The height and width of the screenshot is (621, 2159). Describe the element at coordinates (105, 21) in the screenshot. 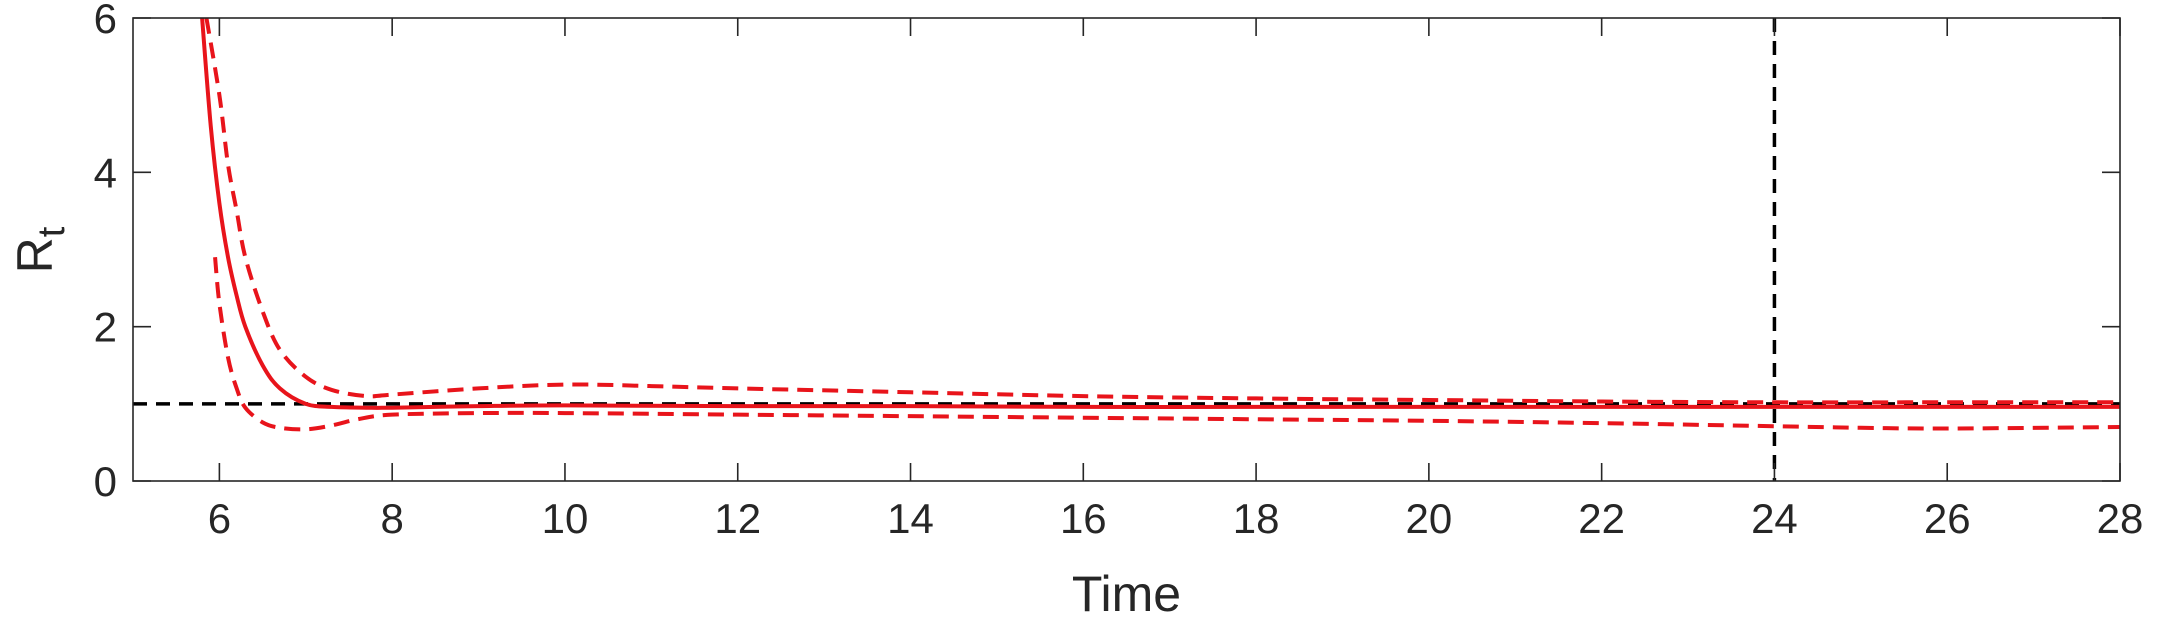

I see `y-tick-label: 6` at that location.